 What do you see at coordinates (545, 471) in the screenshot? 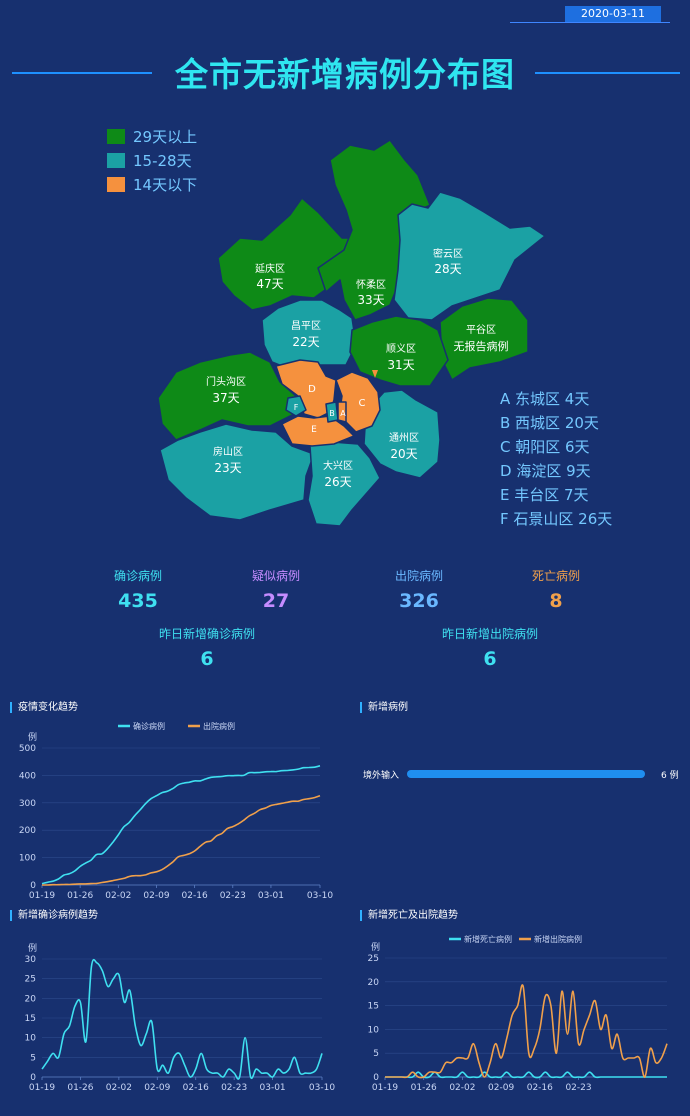
I see `core-district-d: D 海淀区 9天` at bounding box center [545, 471].